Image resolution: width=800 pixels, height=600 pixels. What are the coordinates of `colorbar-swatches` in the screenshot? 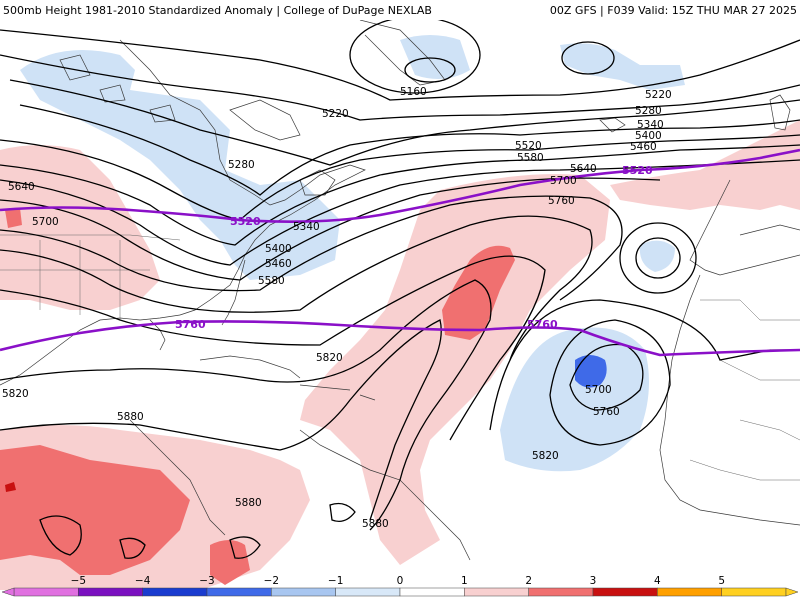 It's located at (400, 592).